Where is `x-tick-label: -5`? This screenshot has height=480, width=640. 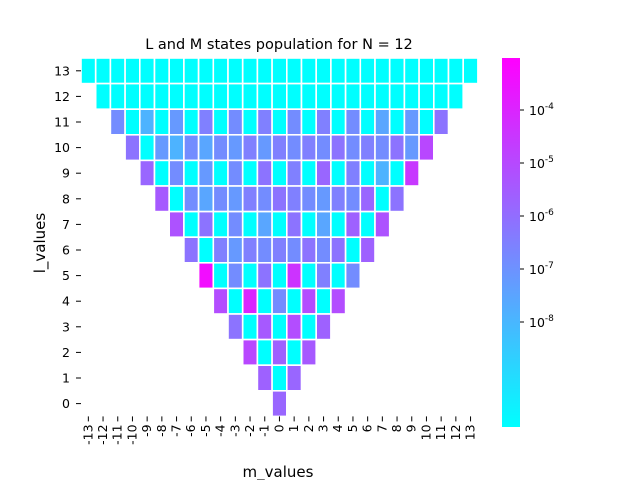
x-tick-label: -5 is located at coordinates (205, 430).